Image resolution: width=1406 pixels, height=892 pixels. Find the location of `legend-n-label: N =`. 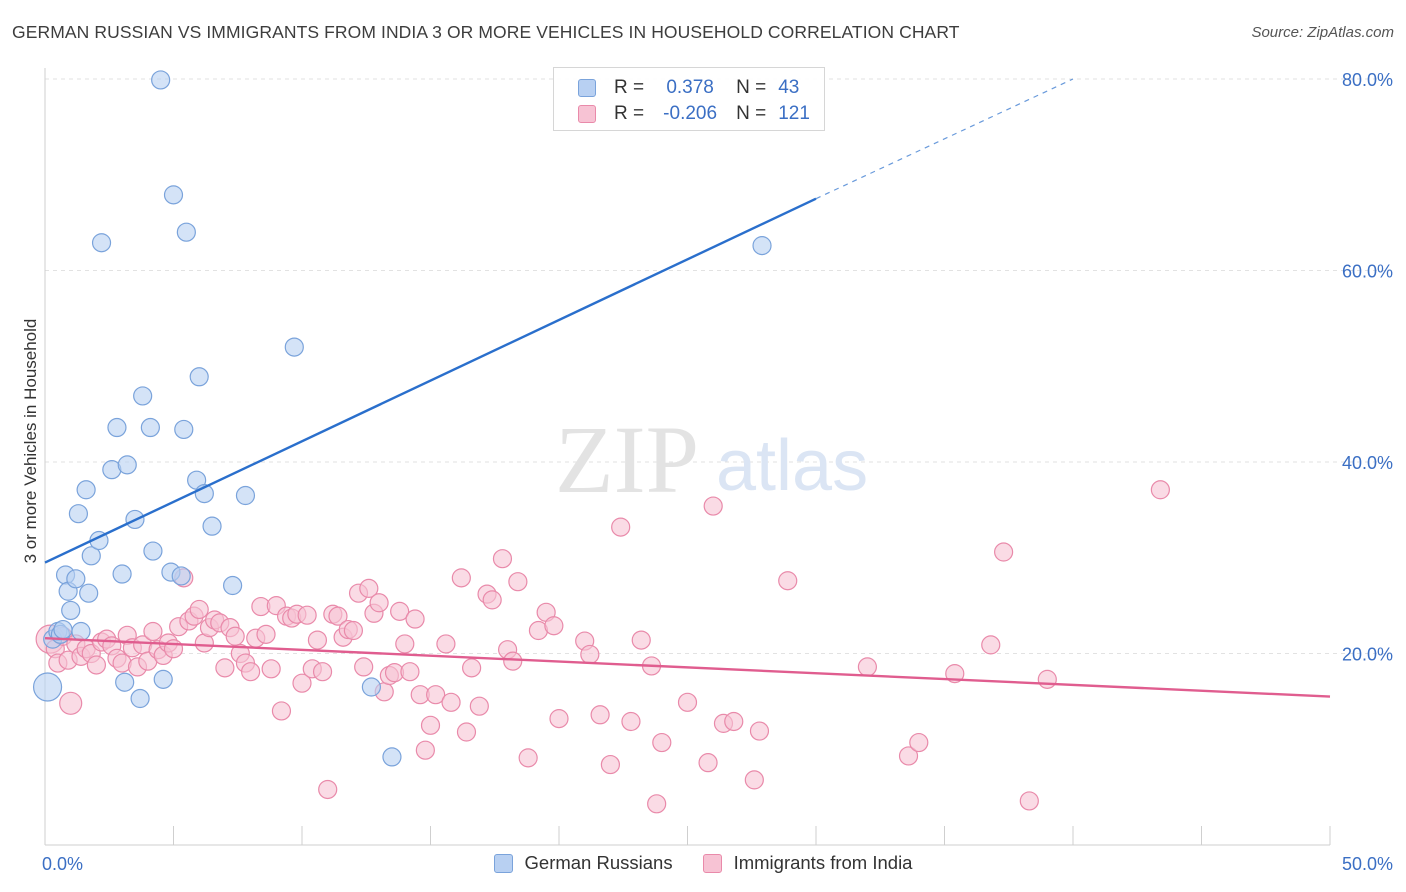

legend-n-label: N = is located at coordinates (751, 113).